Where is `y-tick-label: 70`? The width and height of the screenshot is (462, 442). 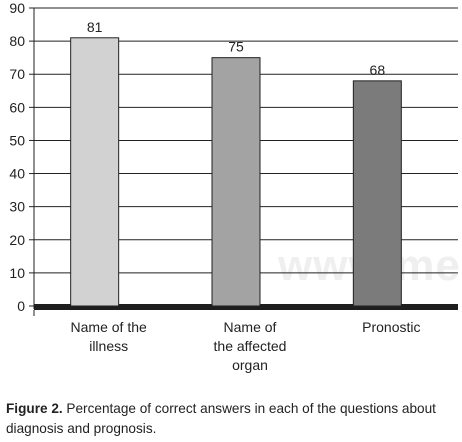 y-tick-label: 70 is located at coordinates (17, 74).